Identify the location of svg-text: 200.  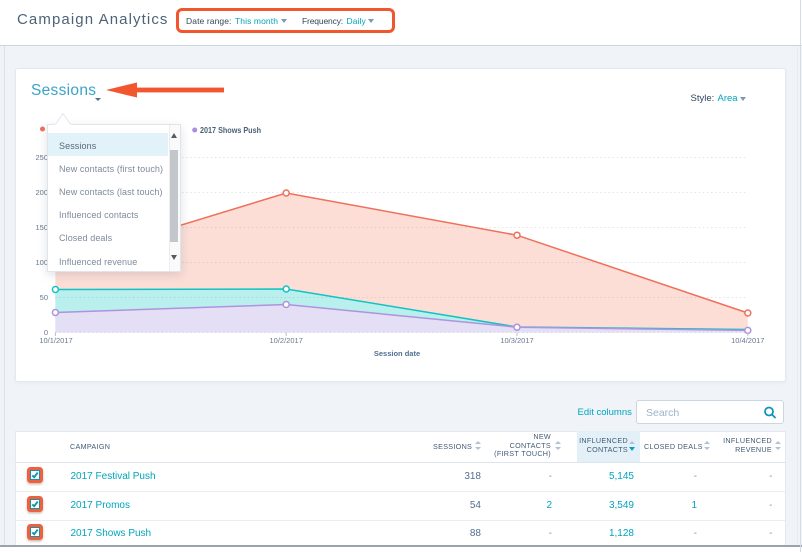
(41, 192).